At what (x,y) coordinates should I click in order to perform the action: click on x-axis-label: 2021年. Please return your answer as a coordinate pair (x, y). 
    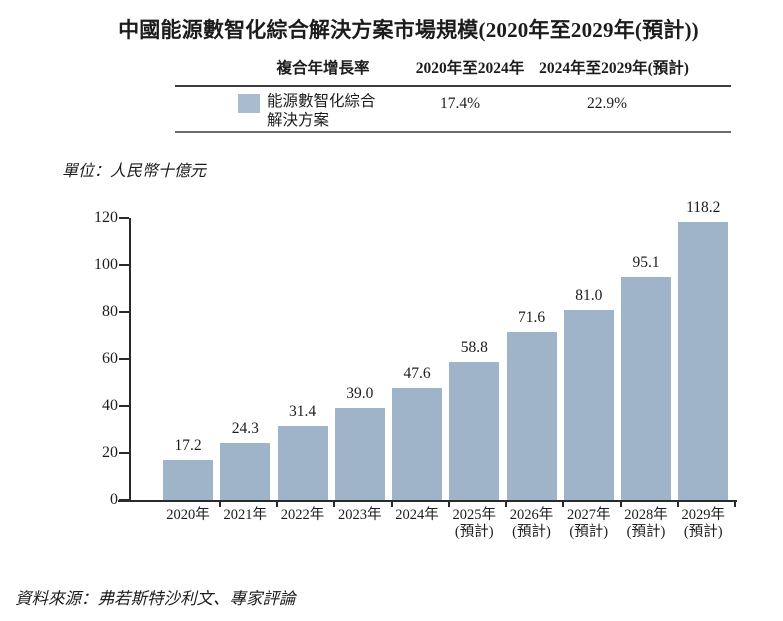
    Looking at the image, I should click on (246, 515).